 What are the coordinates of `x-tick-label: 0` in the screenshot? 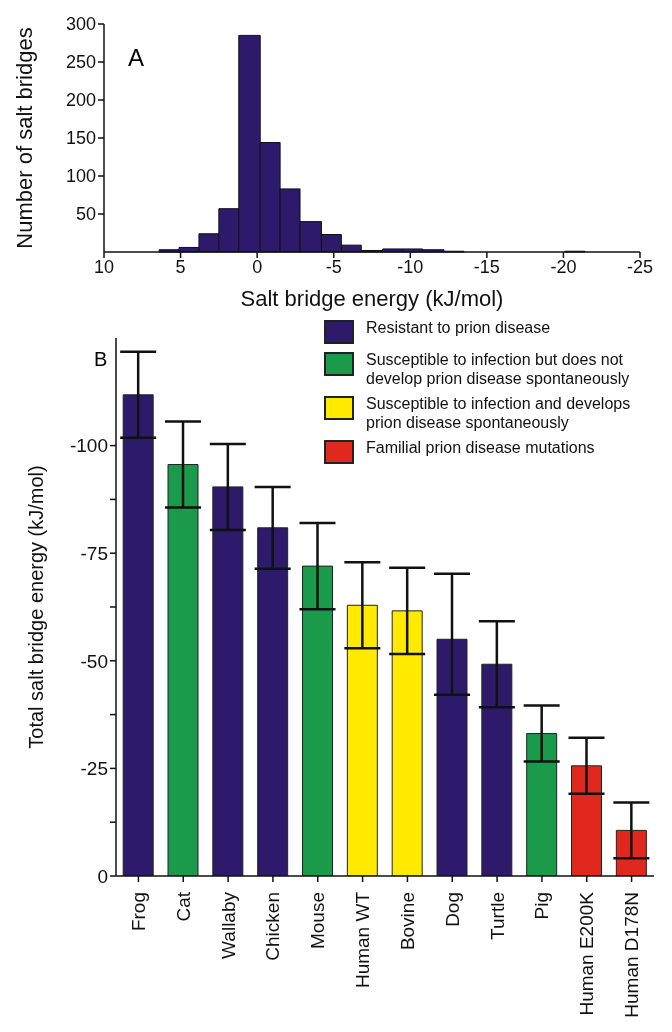 It's located at (257, 266).